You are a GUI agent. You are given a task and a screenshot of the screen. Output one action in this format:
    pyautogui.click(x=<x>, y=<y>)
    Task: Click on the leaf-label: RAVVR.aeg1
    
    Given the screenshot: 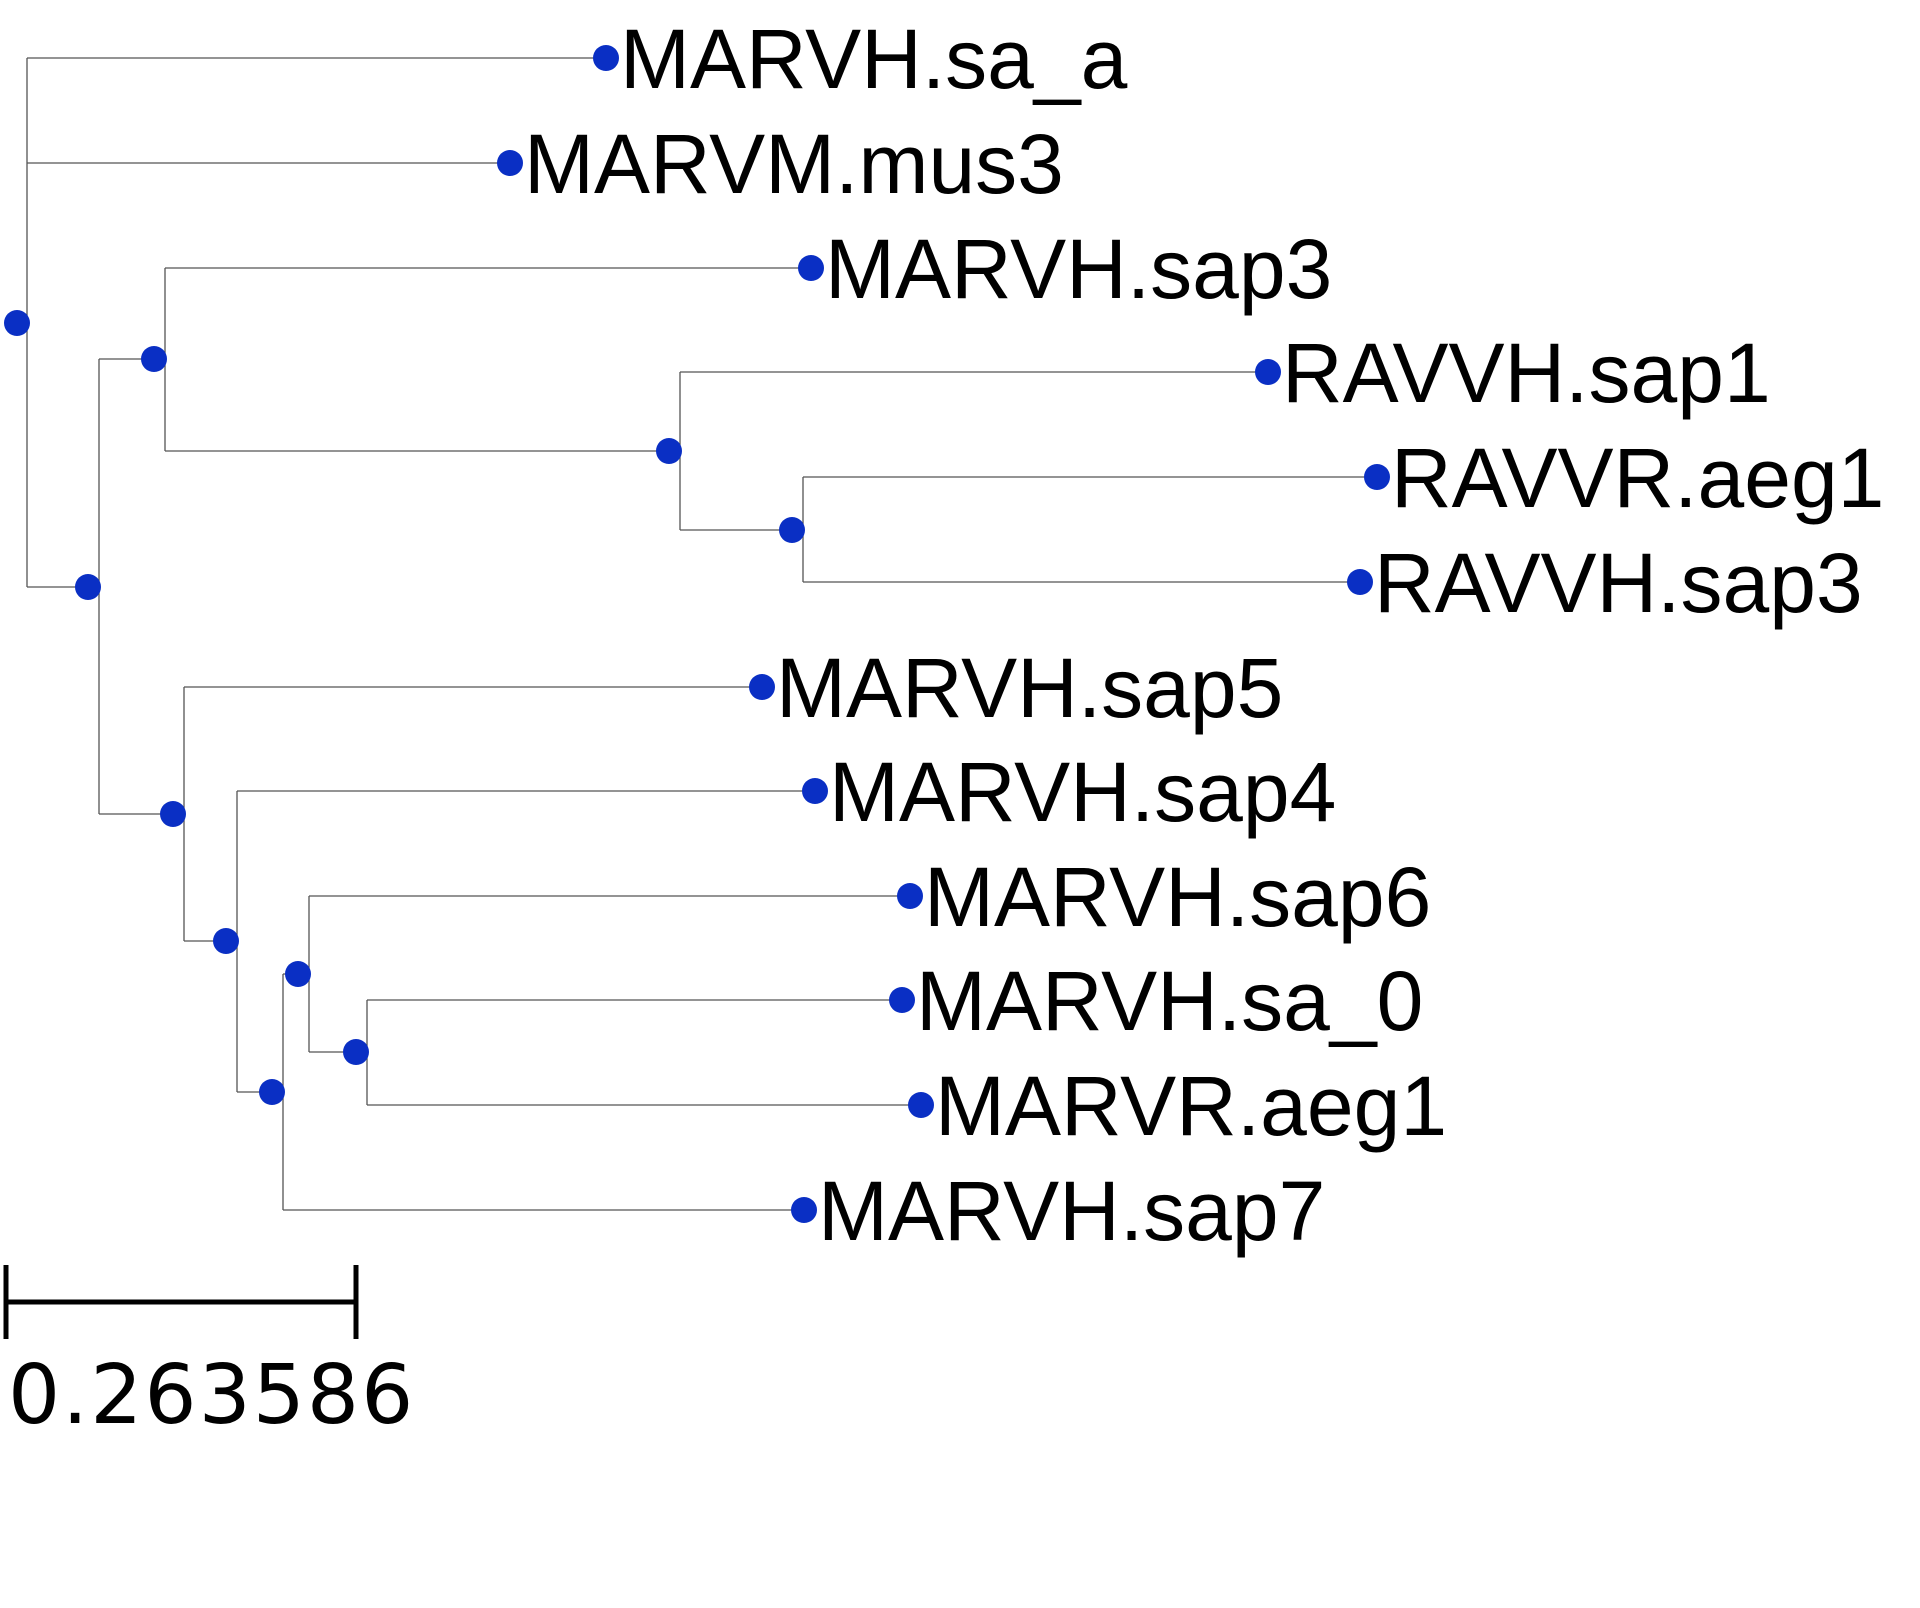 What is the action you would take?
    pyautogui.click(x=1637, y=478)
    